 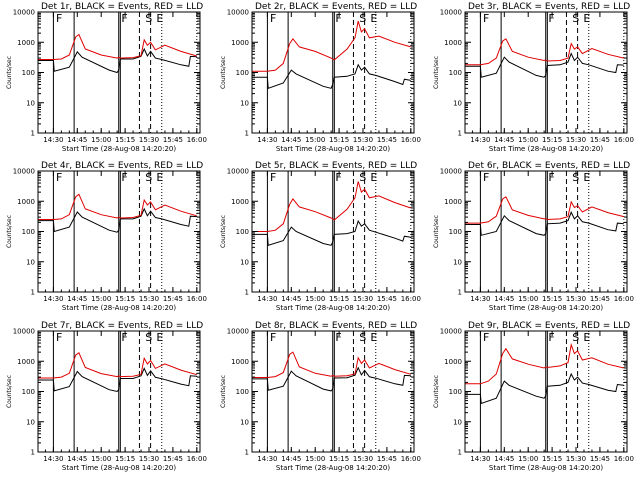 What do you see at coordinates (336, 326) in the screenshot?
I see `chart-title: Det 8r, BLACK = Events, RED = LLD` at bounding box center [336, 326].